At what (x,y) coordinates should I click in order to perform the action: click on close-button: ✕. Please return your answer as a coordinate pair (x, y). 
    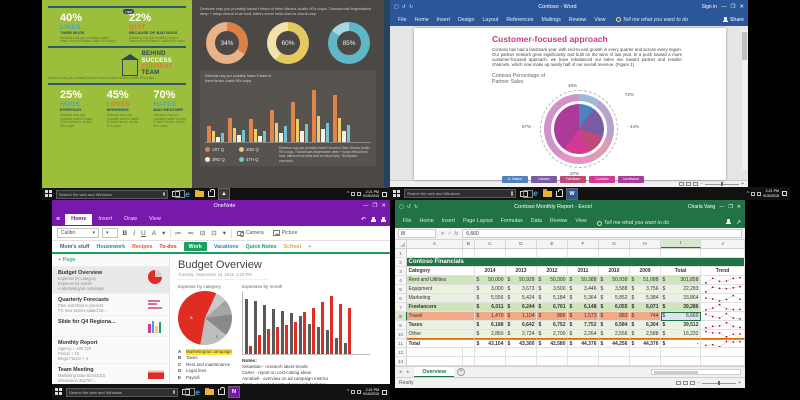
    Looking at the image, I should click on (383, 206).